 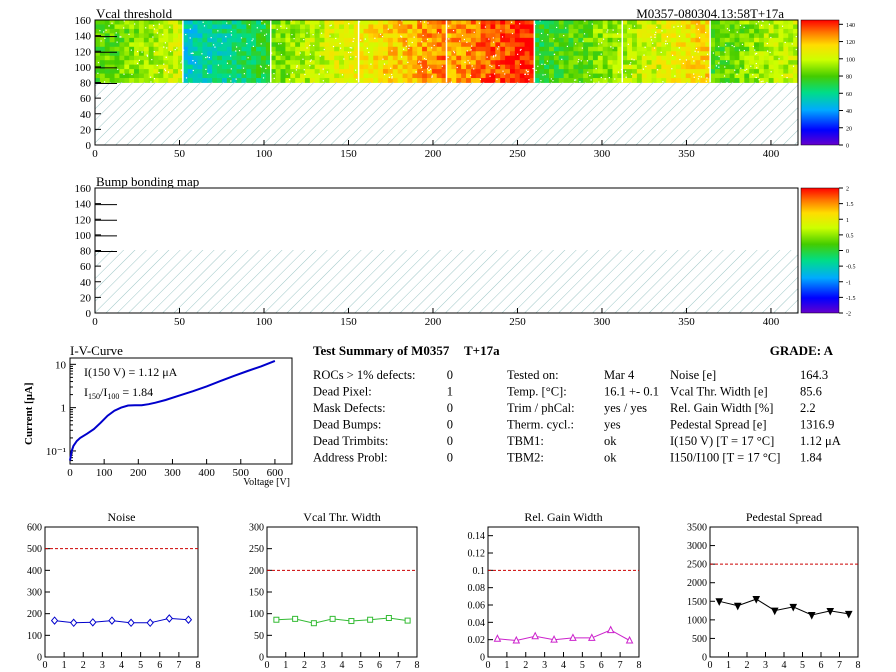 I want to click on x-tick-label: 50, so click(x=180, y=322).